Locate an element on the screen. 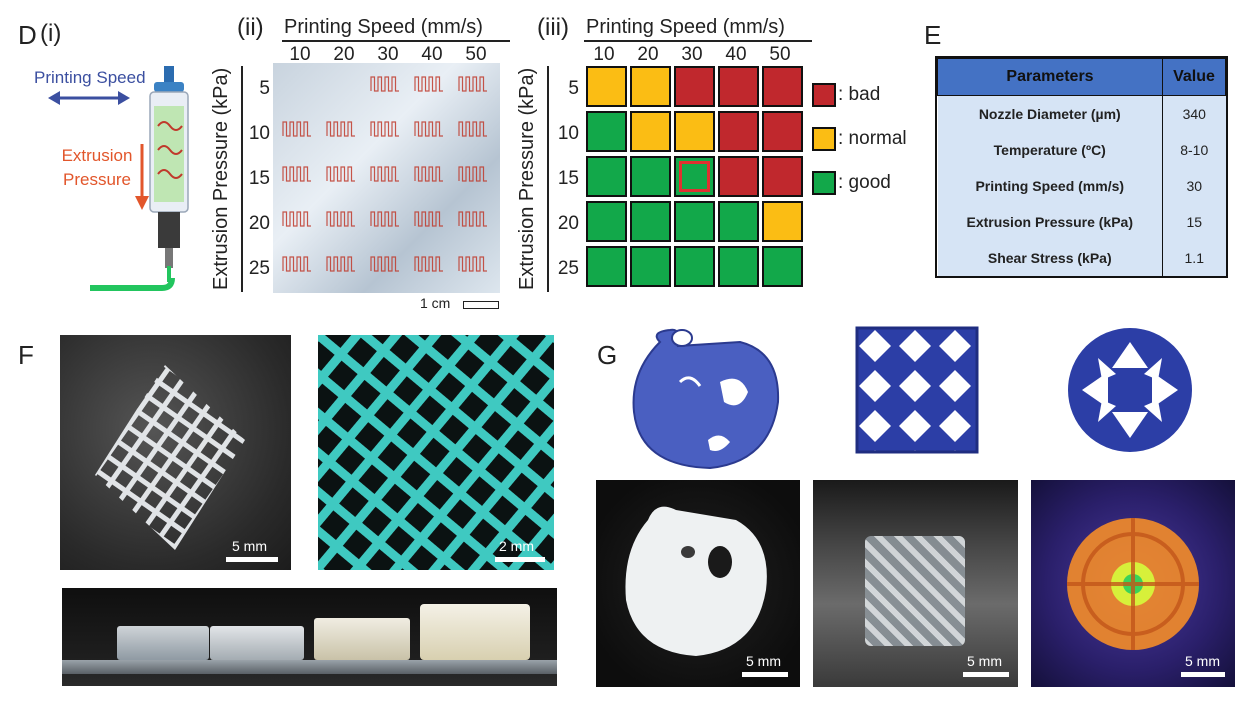 This screenshot has height=703, width=1260. ii-y-tick: 15 is located at coordinates (259, 178).